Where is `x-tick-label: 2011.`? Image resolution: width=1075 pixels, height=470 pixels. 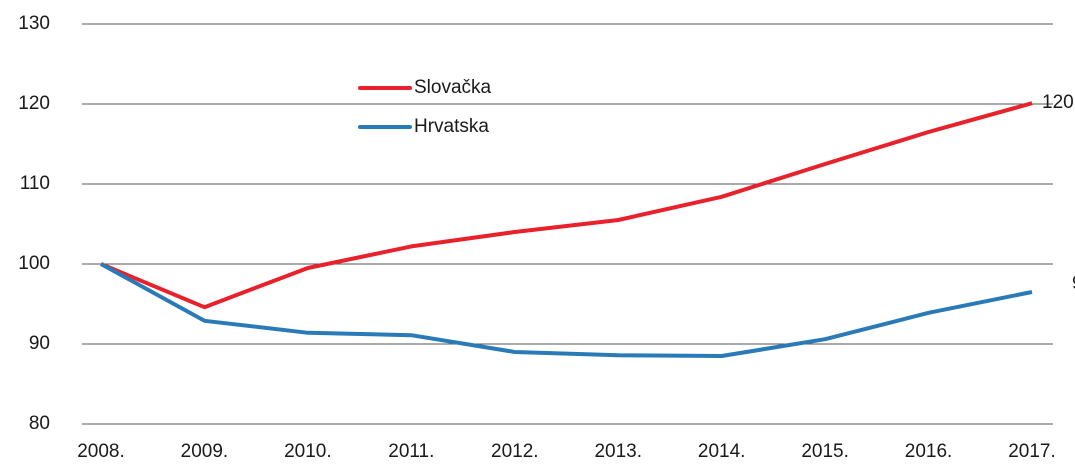 x-tick-label: 2011. is located at coordinates (411, 451).